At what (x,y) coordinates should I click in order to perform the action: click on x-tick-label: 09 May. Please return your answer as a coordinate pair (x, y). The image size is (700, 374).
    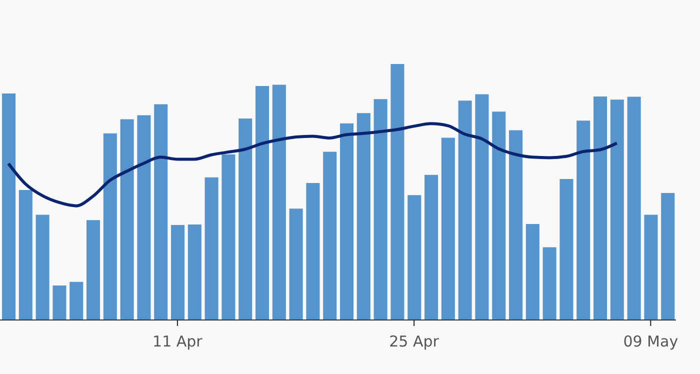
    Looking at the image, I should click on (650, 341).